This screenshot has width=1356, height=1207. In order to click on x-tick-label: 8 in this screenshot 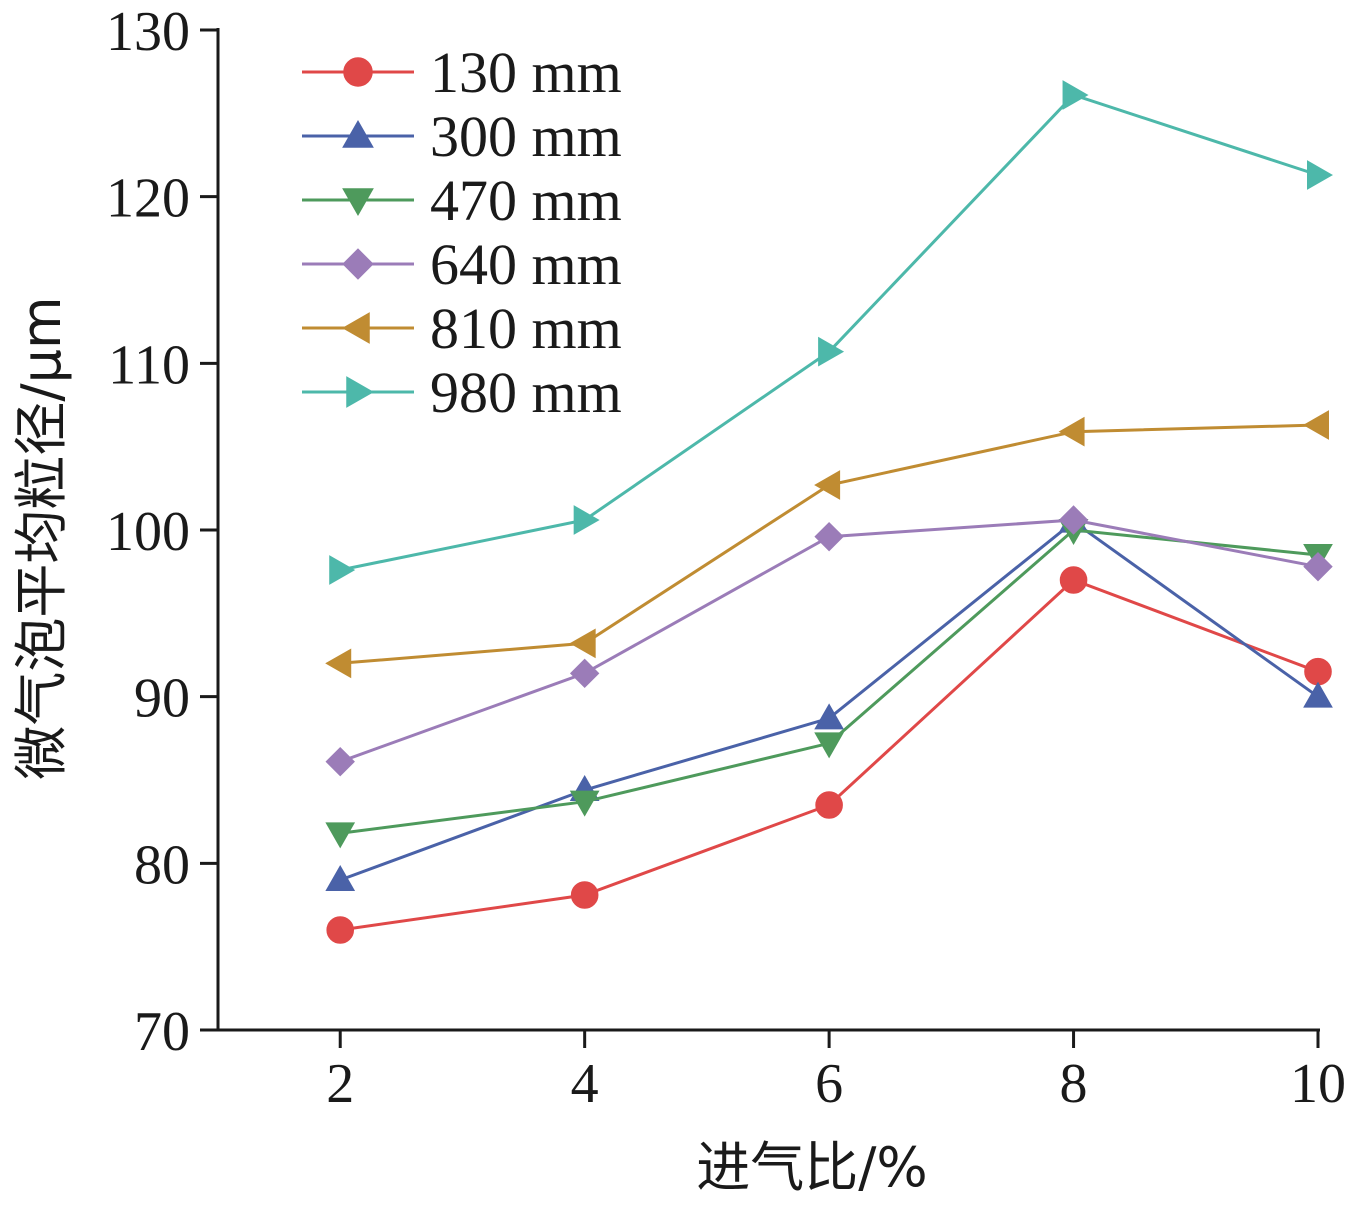, I will do `click(1074, 1084)`.